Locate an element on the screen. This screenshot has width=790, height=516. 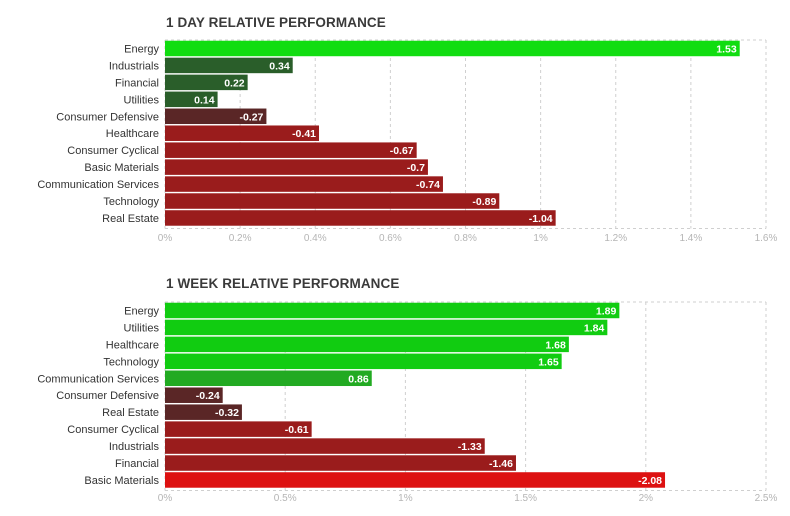
value-label: -0.7 is located at coordinates (416, 168).